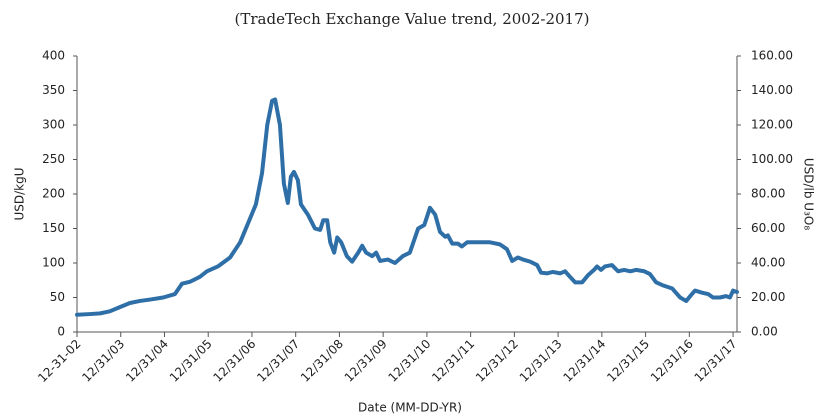 This screenshot has width=821, height=417. Describe the element at coordinates (409, 361) in the screenshot. I see `x-tick-label: 12/31/10` at that location.